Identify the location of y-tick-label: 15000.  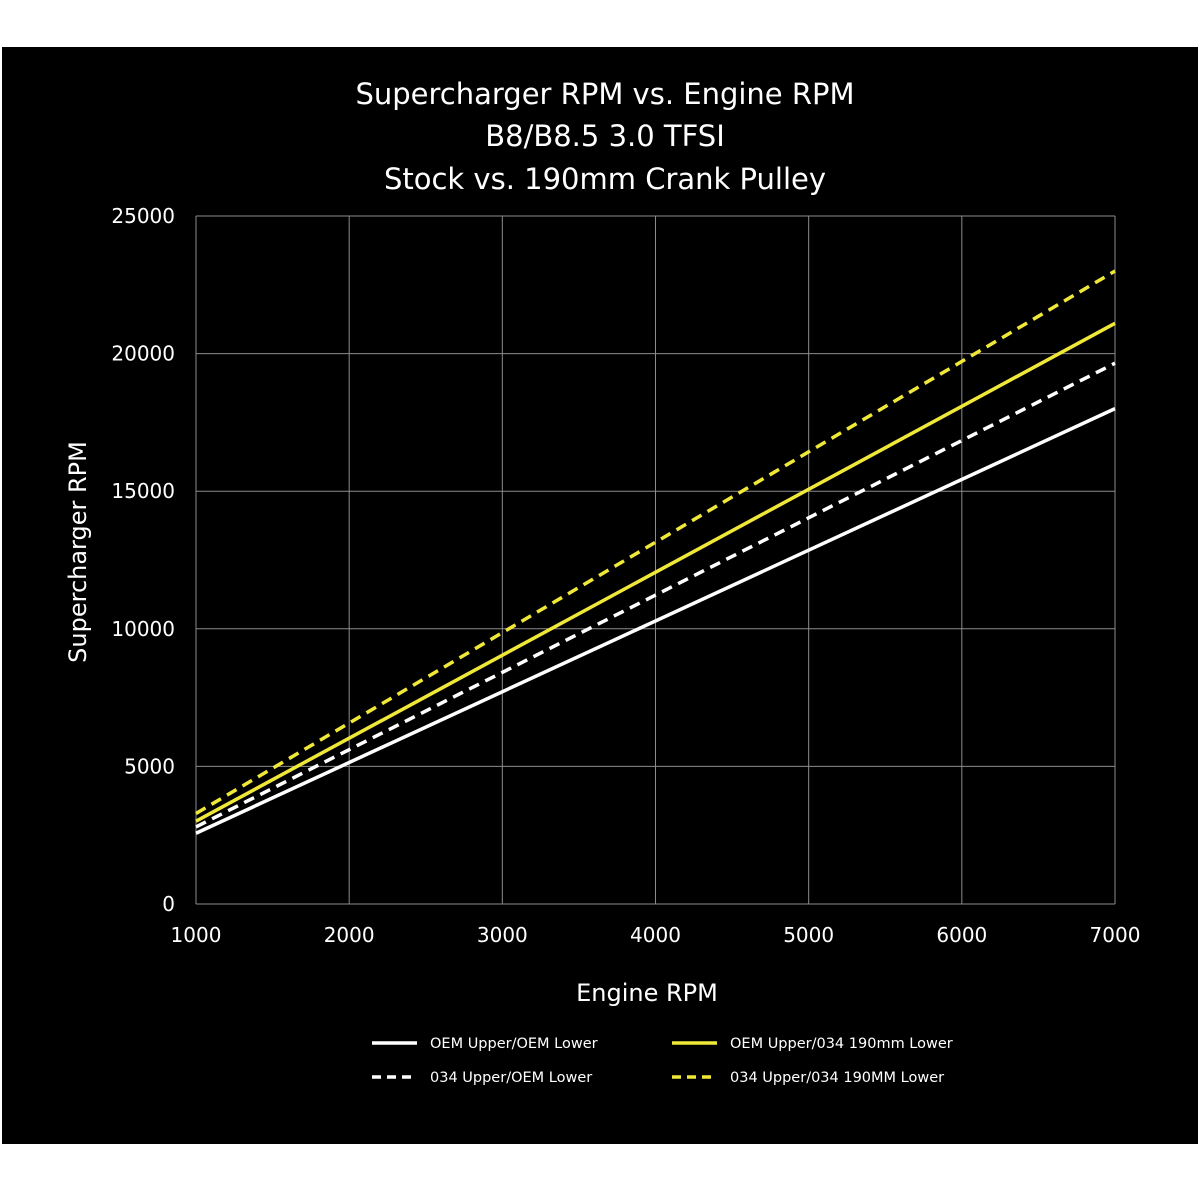
(143, 491).